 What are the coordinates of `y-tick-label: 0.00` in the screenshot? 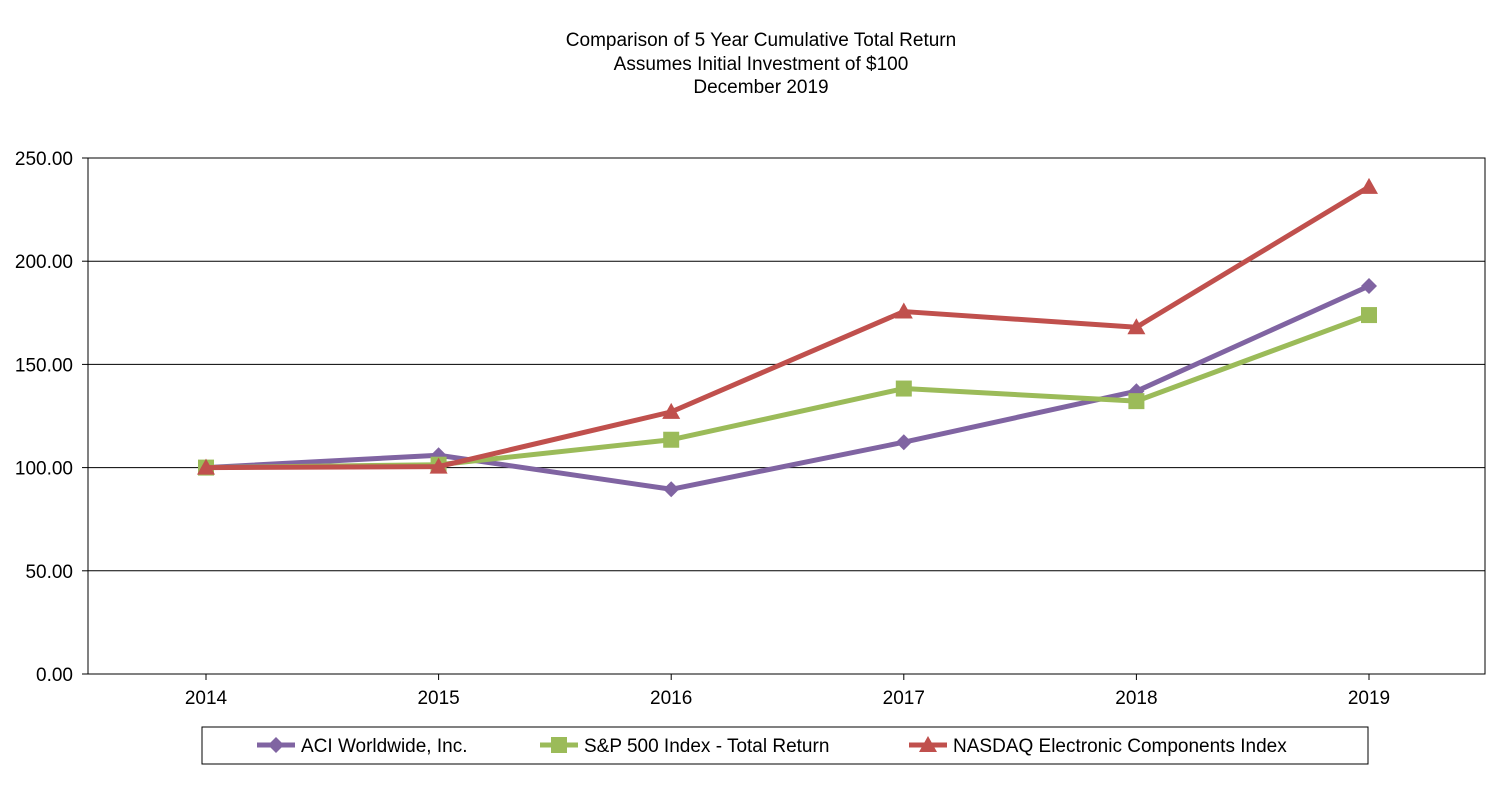 It's located at (54, 675).